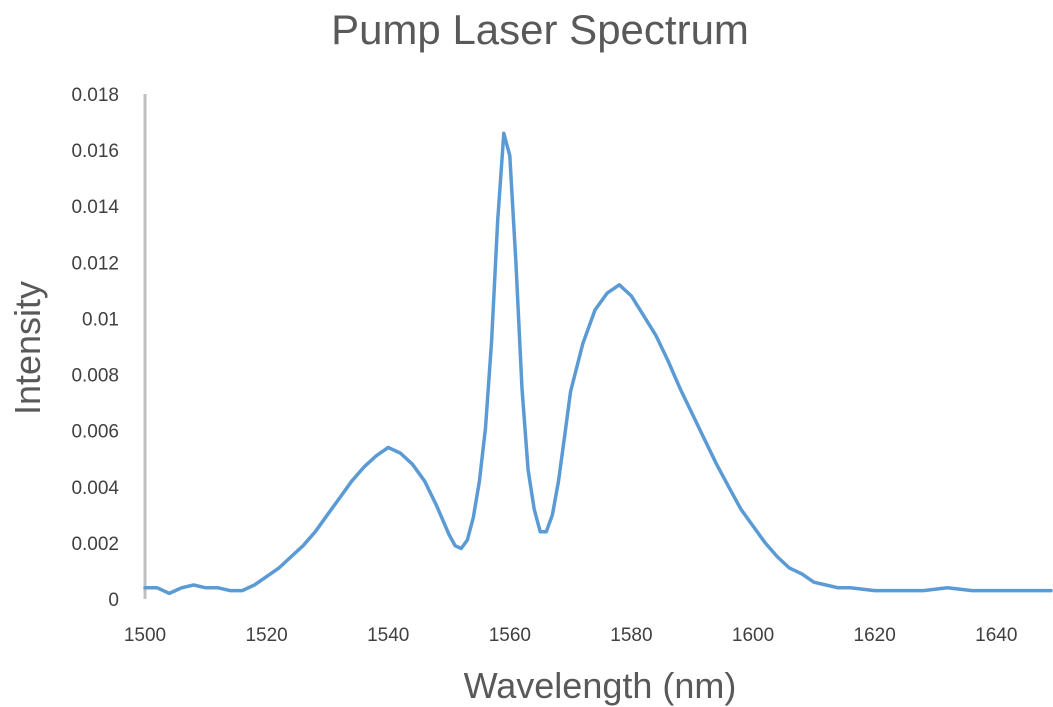 The width and height of the screenshot is (1053, 707). Describe the element at coordinates (95, 488) in the screenshot. I see `y-tick-label: 0.004` at that location.